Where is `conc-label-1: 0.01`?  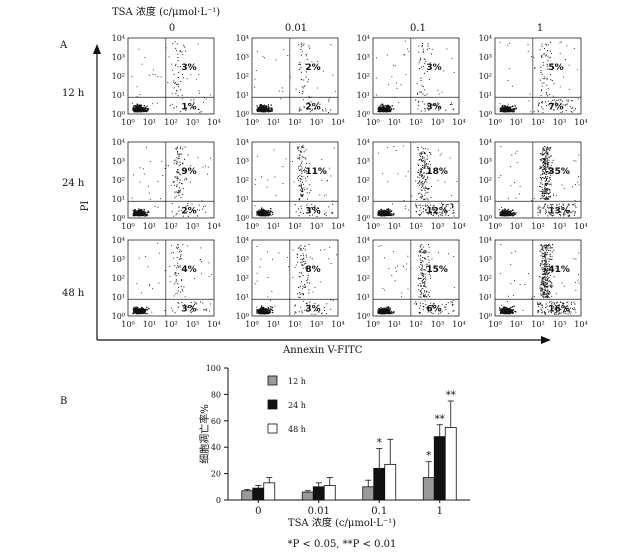 conc-label-1: 0.01 is located at coordinates (296, 28).